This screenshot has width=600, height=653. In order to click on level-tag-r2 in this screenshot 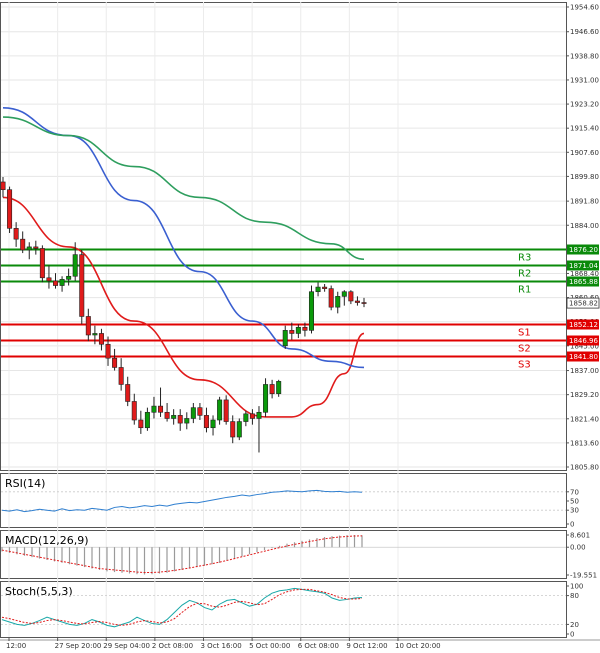, I will do `click(583, 265)`.